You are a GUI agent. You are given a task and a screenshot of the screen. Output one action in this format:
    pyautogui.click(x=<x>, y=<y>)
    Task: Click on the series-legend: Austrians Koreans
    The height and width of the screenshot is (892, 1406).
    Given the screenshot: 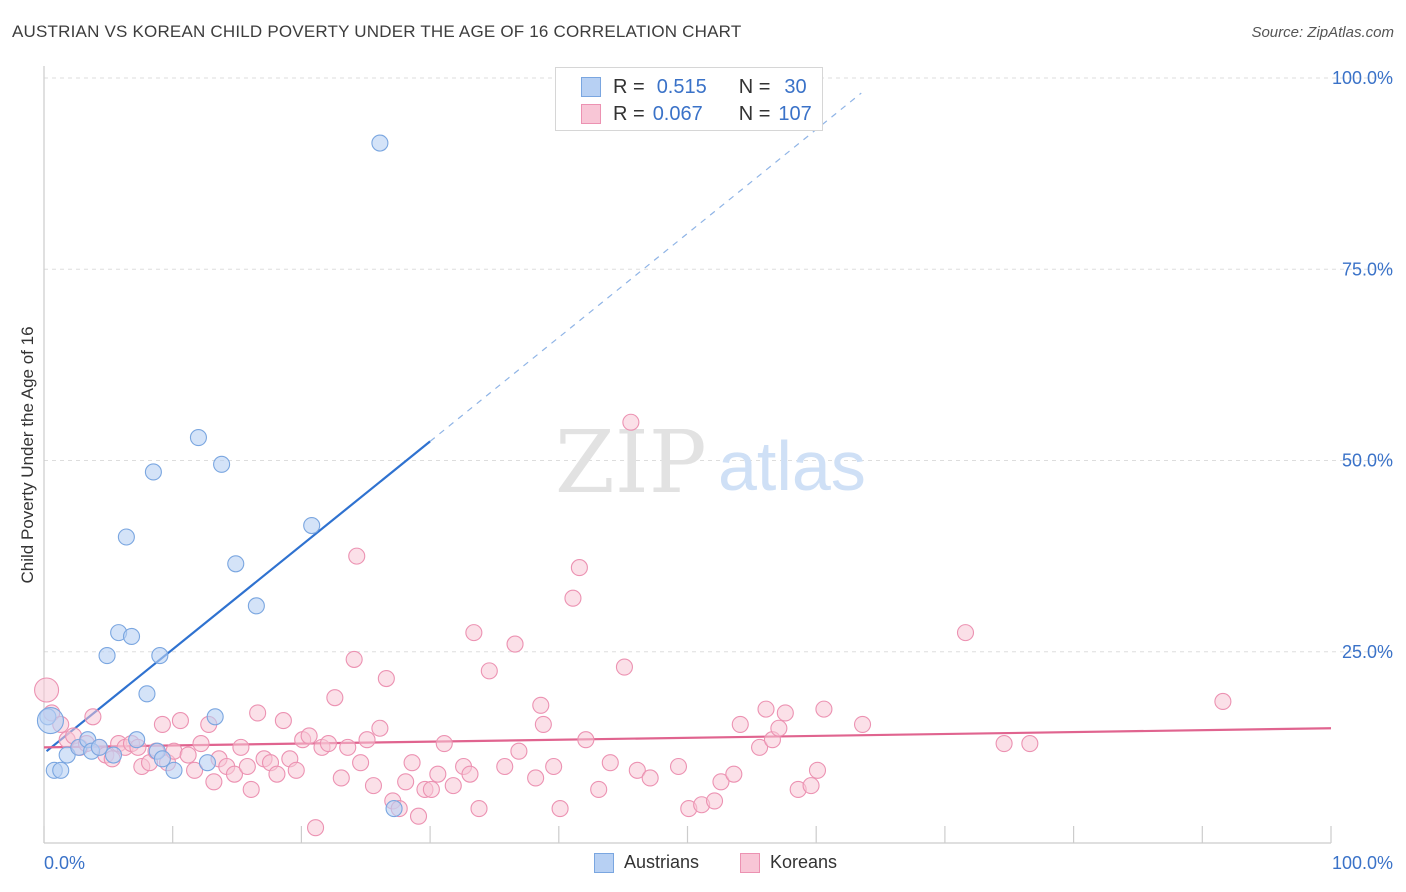 What is the action you would take?
    pyautogui.click(x=703, y=865)
    